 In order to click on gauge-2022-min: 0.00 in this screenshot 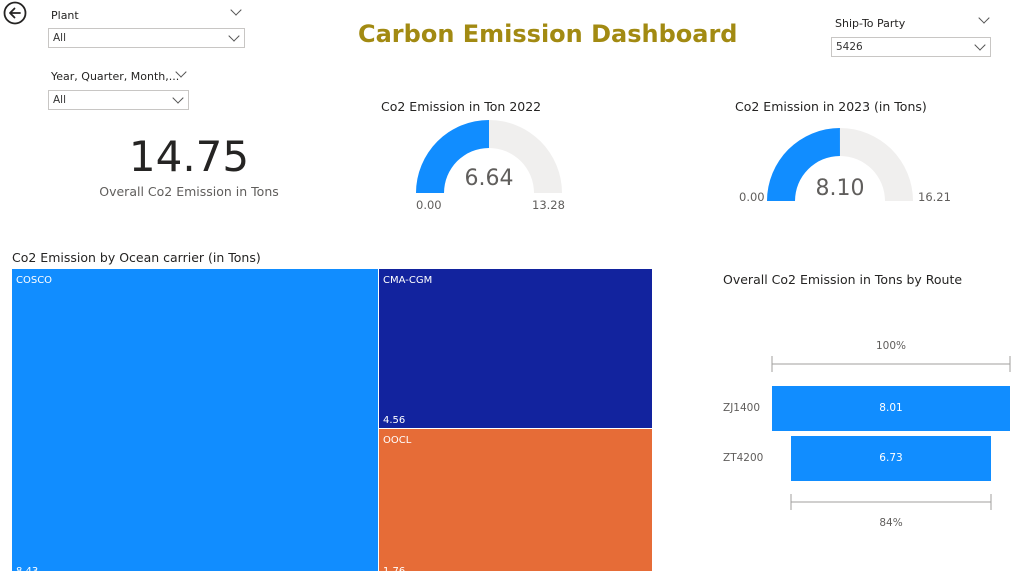, I will do `click(429, 205)`.